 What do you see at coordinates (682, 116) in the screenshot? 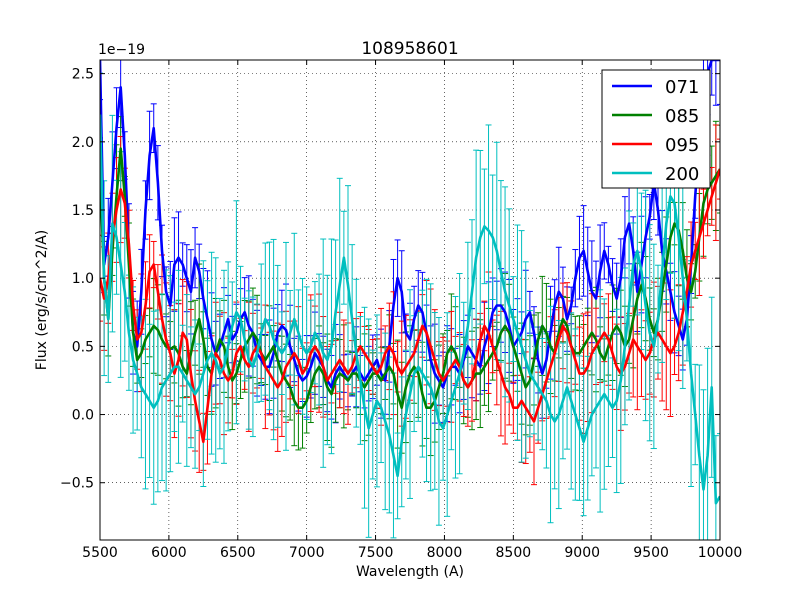
I see `legend-label-085: 085` at bounding box center [682, 116].